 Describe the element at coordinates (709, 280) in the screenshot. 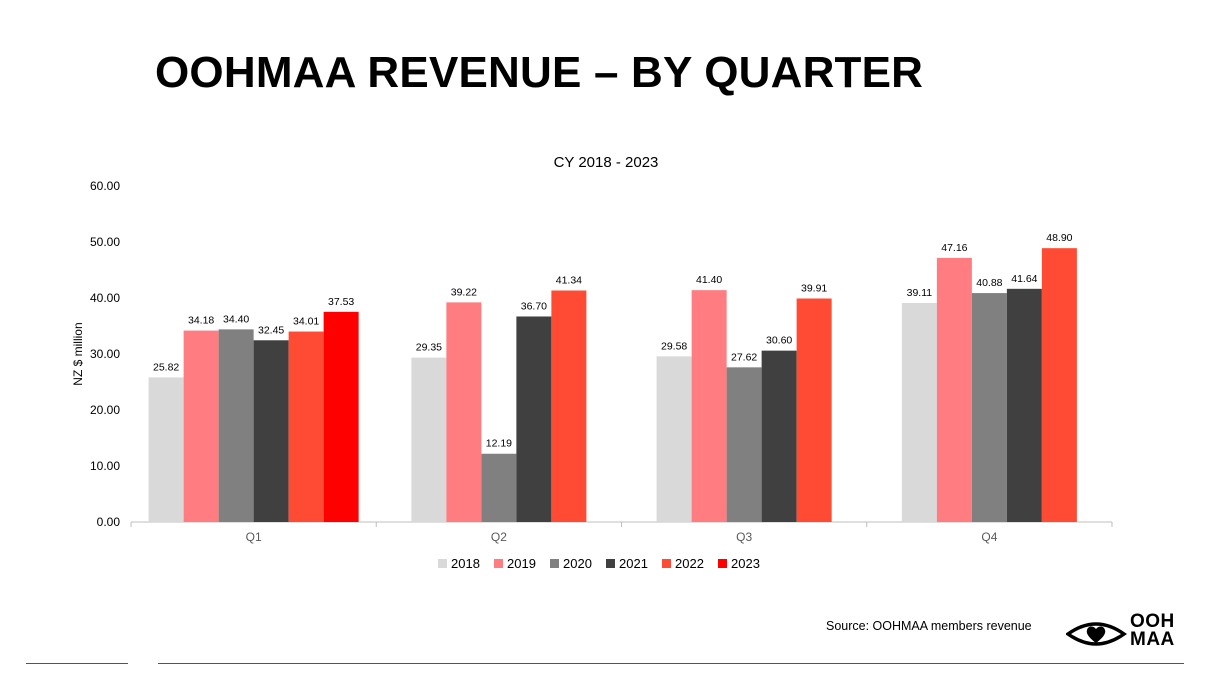

I see `data-label: 41.40` at that location.